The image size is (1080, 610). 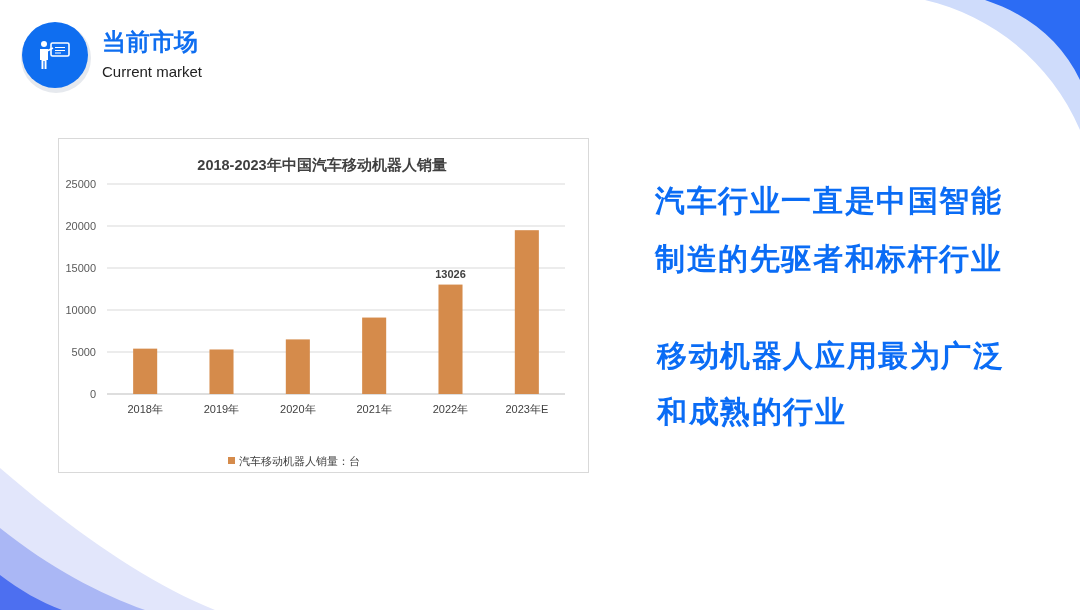 What do you see at coordinates (80, 184) in the screenshot?
I see `y-tick-label: 25000` at bounding box center [80, 184].